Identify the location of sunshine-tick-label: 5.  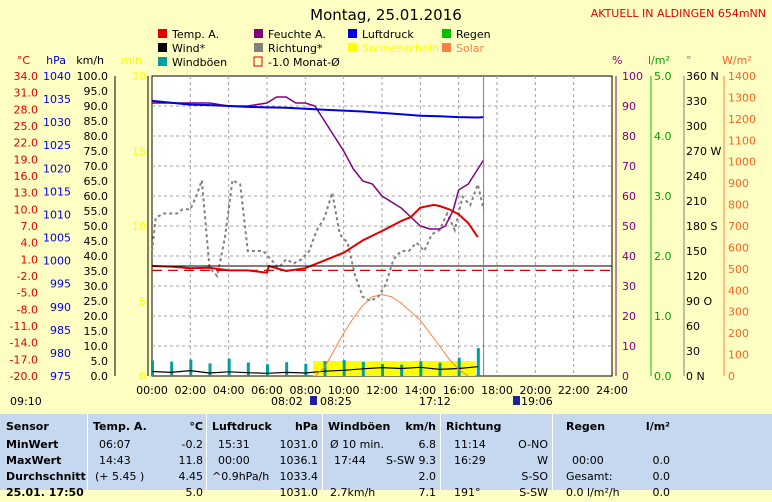
(142, 301).